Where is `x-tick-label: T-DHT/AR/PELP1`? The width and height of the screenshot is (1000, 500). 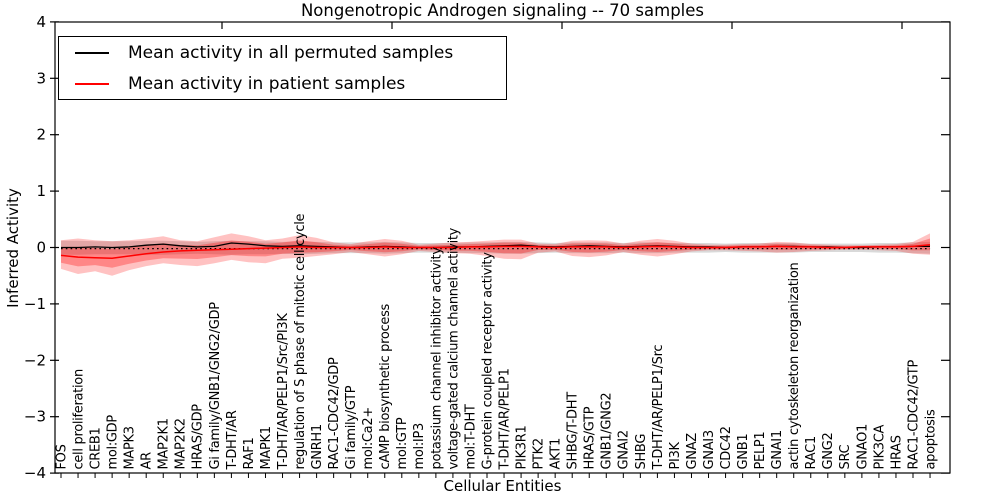
x-tick-label: T-DHT/AR/PELP1 is located at coordinates (504, 419).